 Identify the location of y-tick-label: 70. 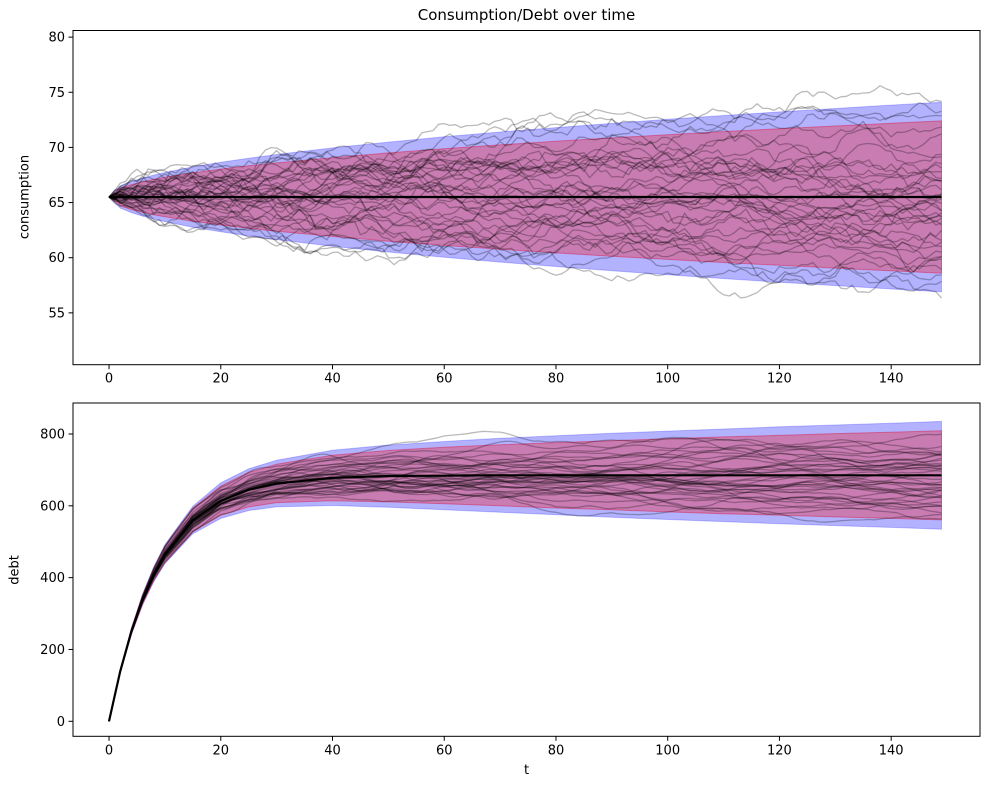
(56, 148).